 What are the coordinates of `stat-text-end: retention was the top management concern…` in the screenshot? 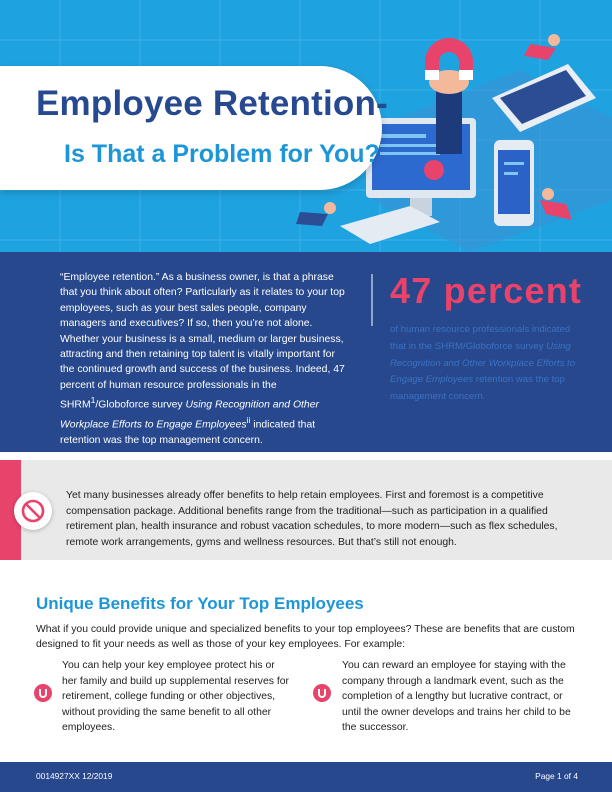 It's located at (477, 388).